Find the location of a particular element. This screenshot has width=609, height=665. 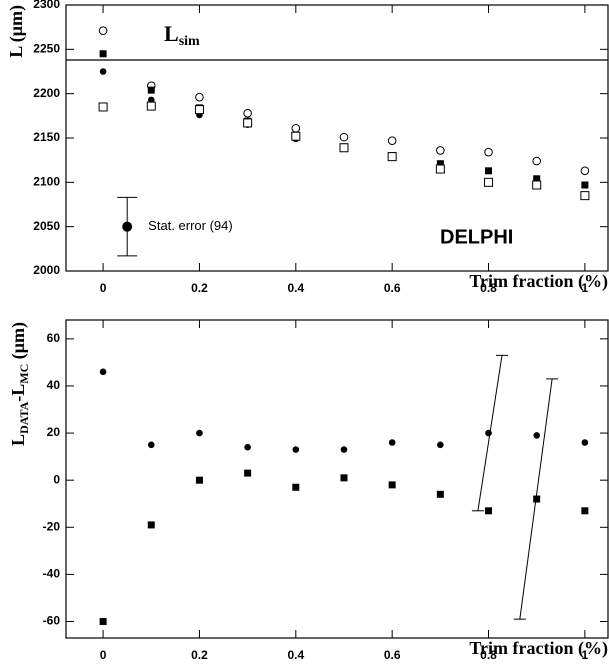

y-tick-label: 2250 is located at coordinates (46, 49).